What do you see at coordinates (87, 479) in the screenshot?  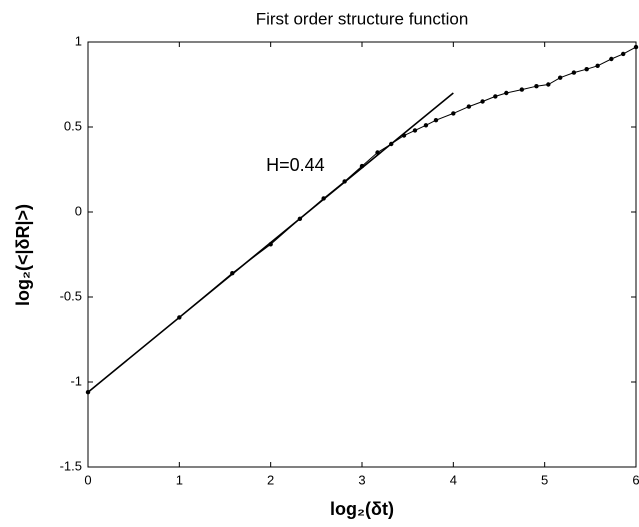 I see `x-tick-label: 0` at bounding box center [87, 479].